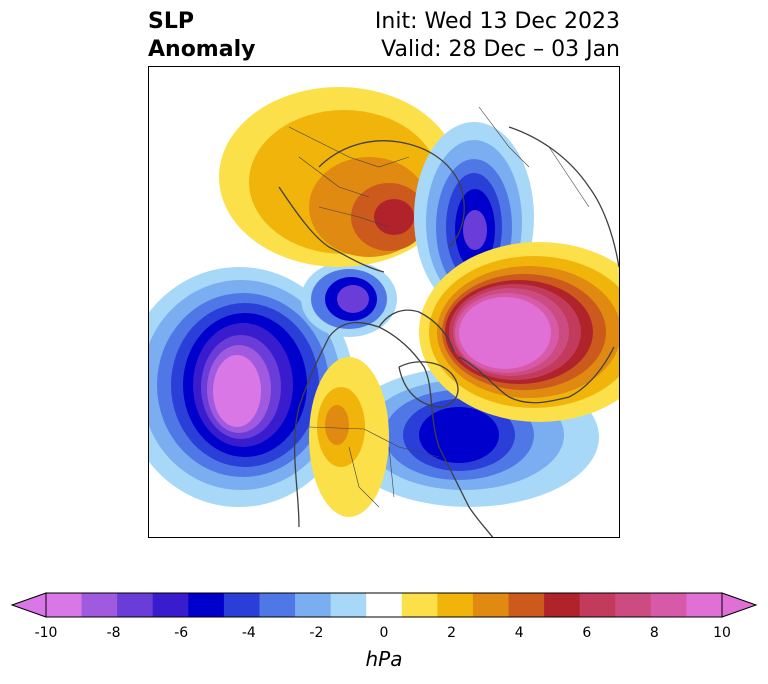 This screenshot has width=768, height=684. I want to click on arctic-low-anomaly, so click(474, 217).